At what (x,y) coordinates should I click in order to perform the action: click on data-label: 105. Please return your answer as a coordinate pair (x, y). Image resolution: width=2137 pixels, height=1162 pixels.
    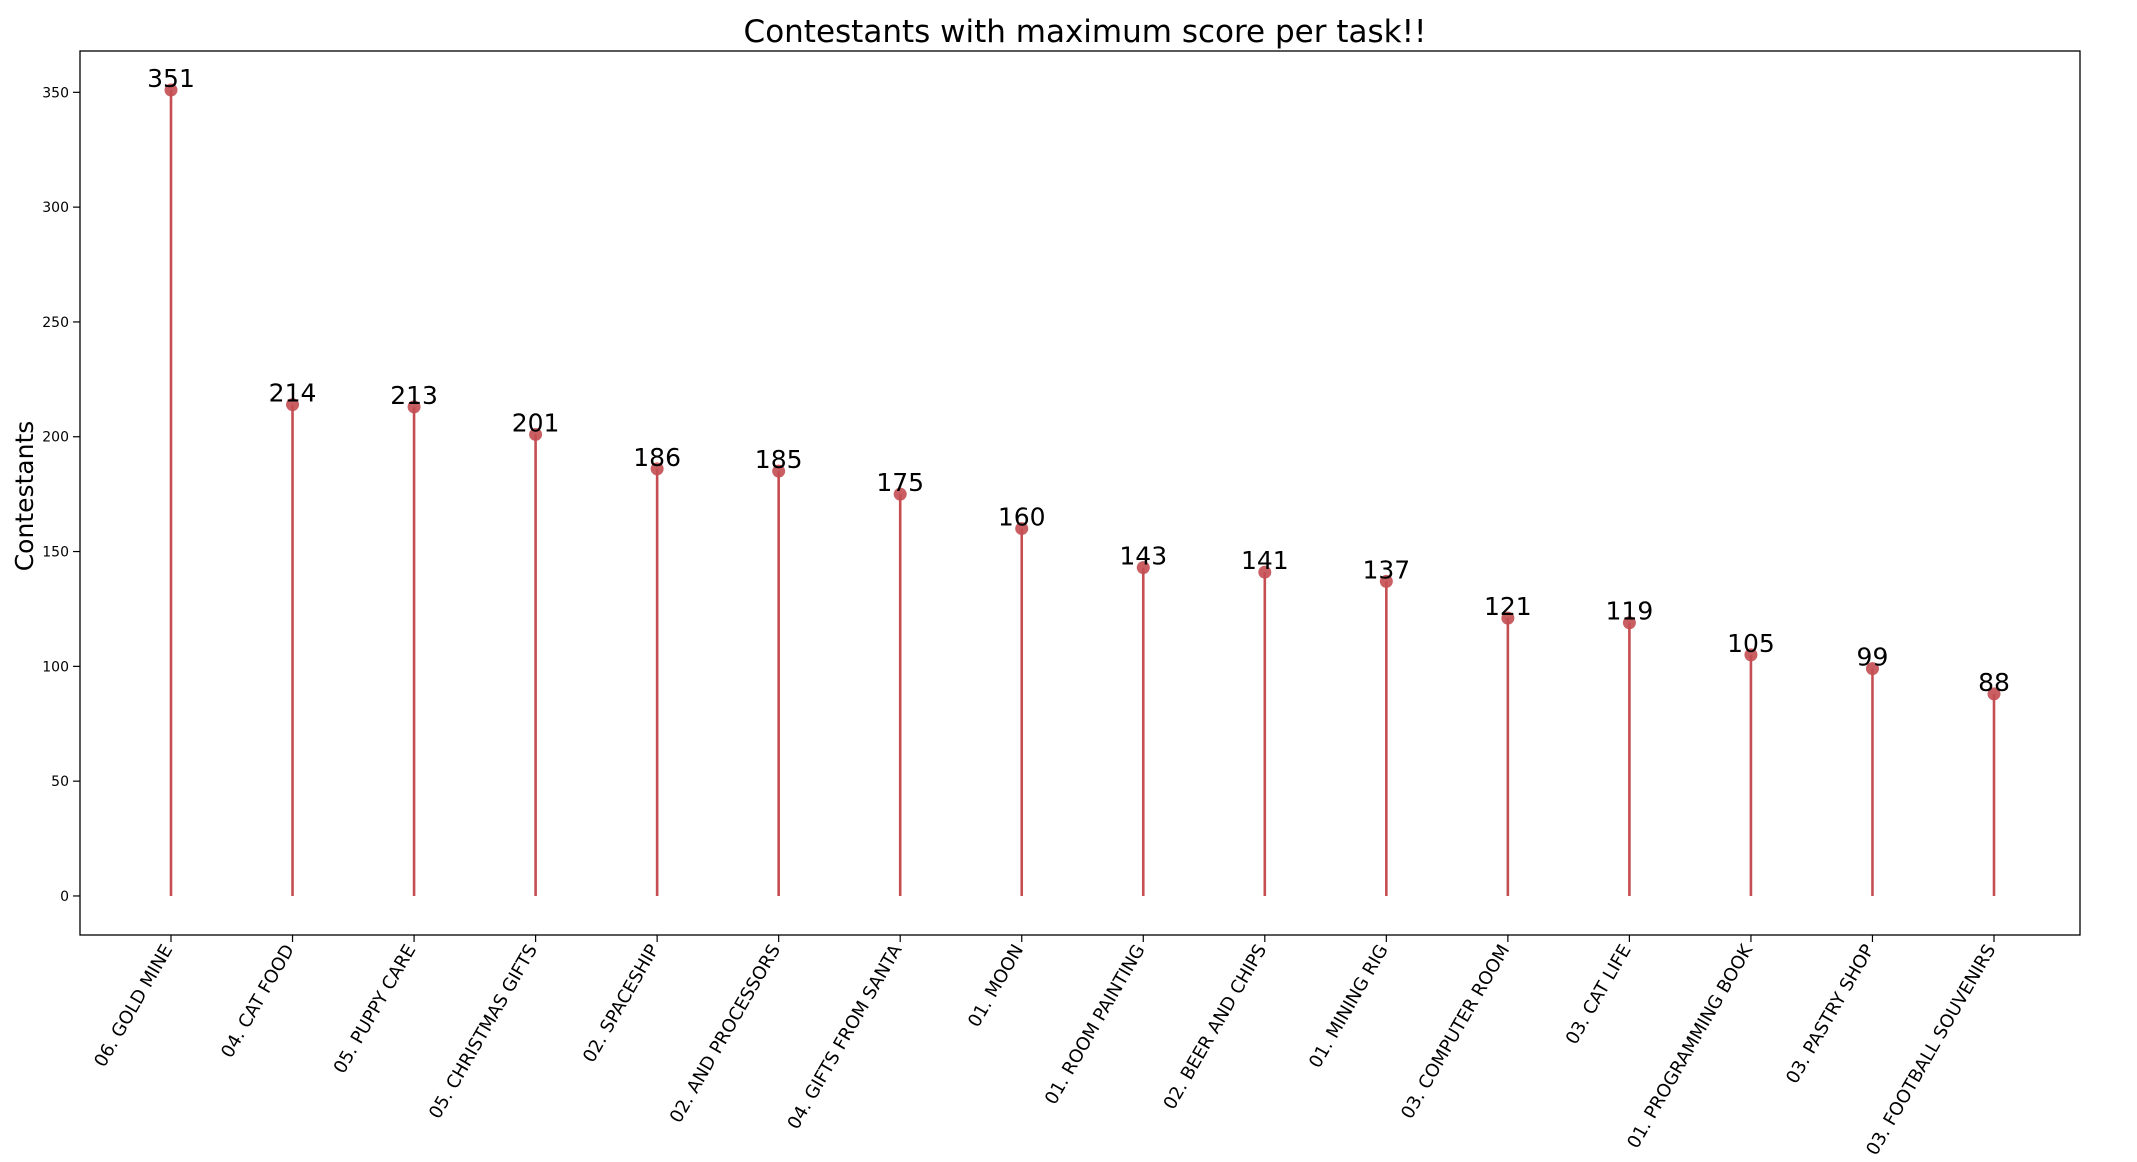
    Looking at the image, I should click on (1751, 643).